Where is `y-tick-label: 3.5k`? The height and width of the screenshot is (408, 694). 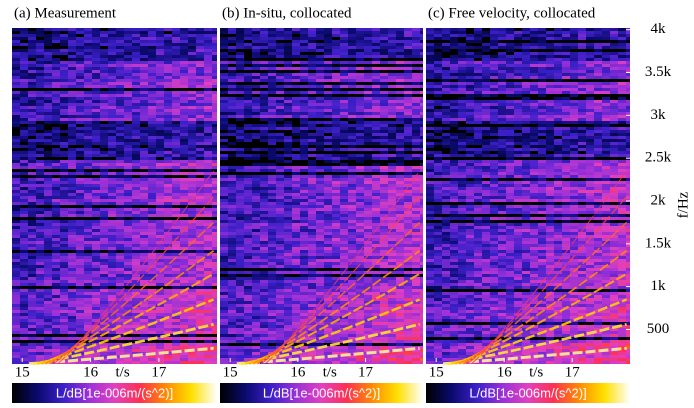
y-tick-label: 3.5k is located at coordinates (658, 72).